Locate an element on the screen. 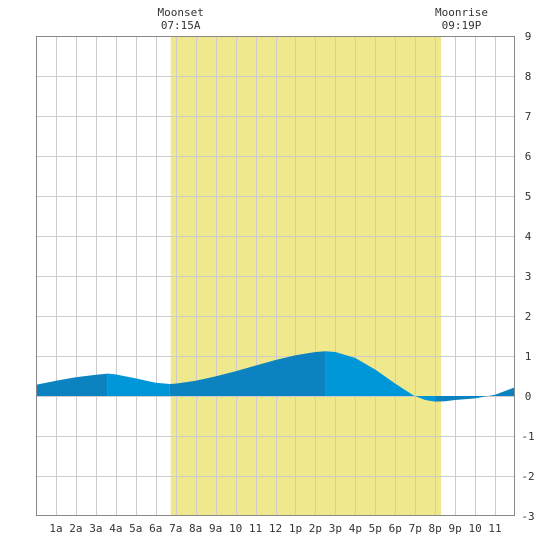  x-tick-label: 12 is located at coordinates (275, 528).